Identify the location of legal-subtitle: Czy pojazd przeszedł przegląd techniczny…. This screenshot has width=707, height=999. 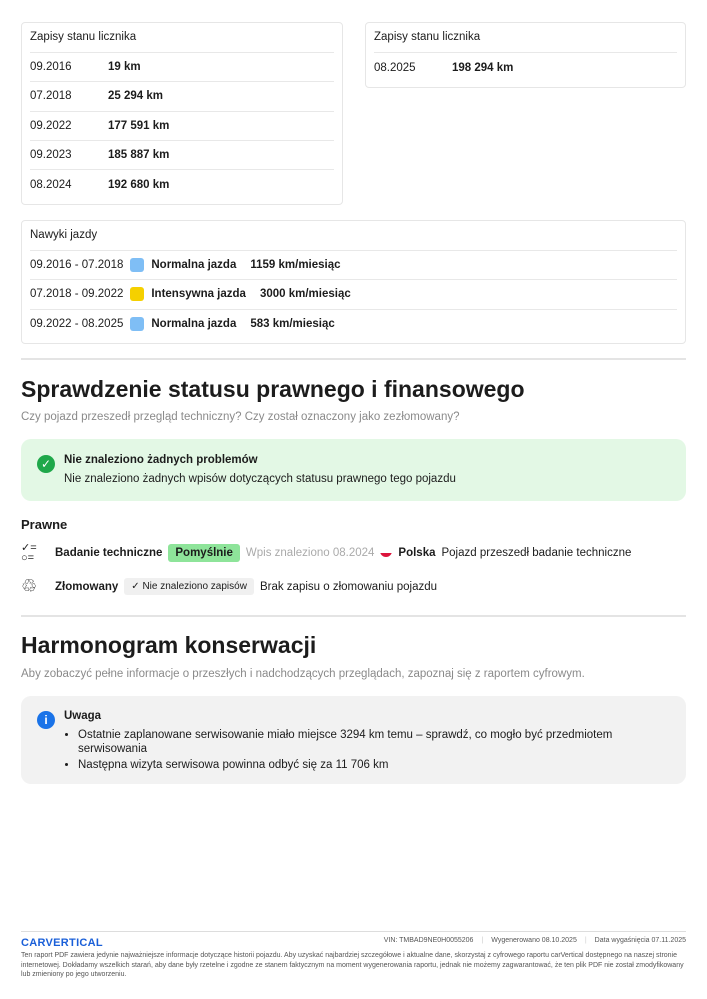
(240, 417).